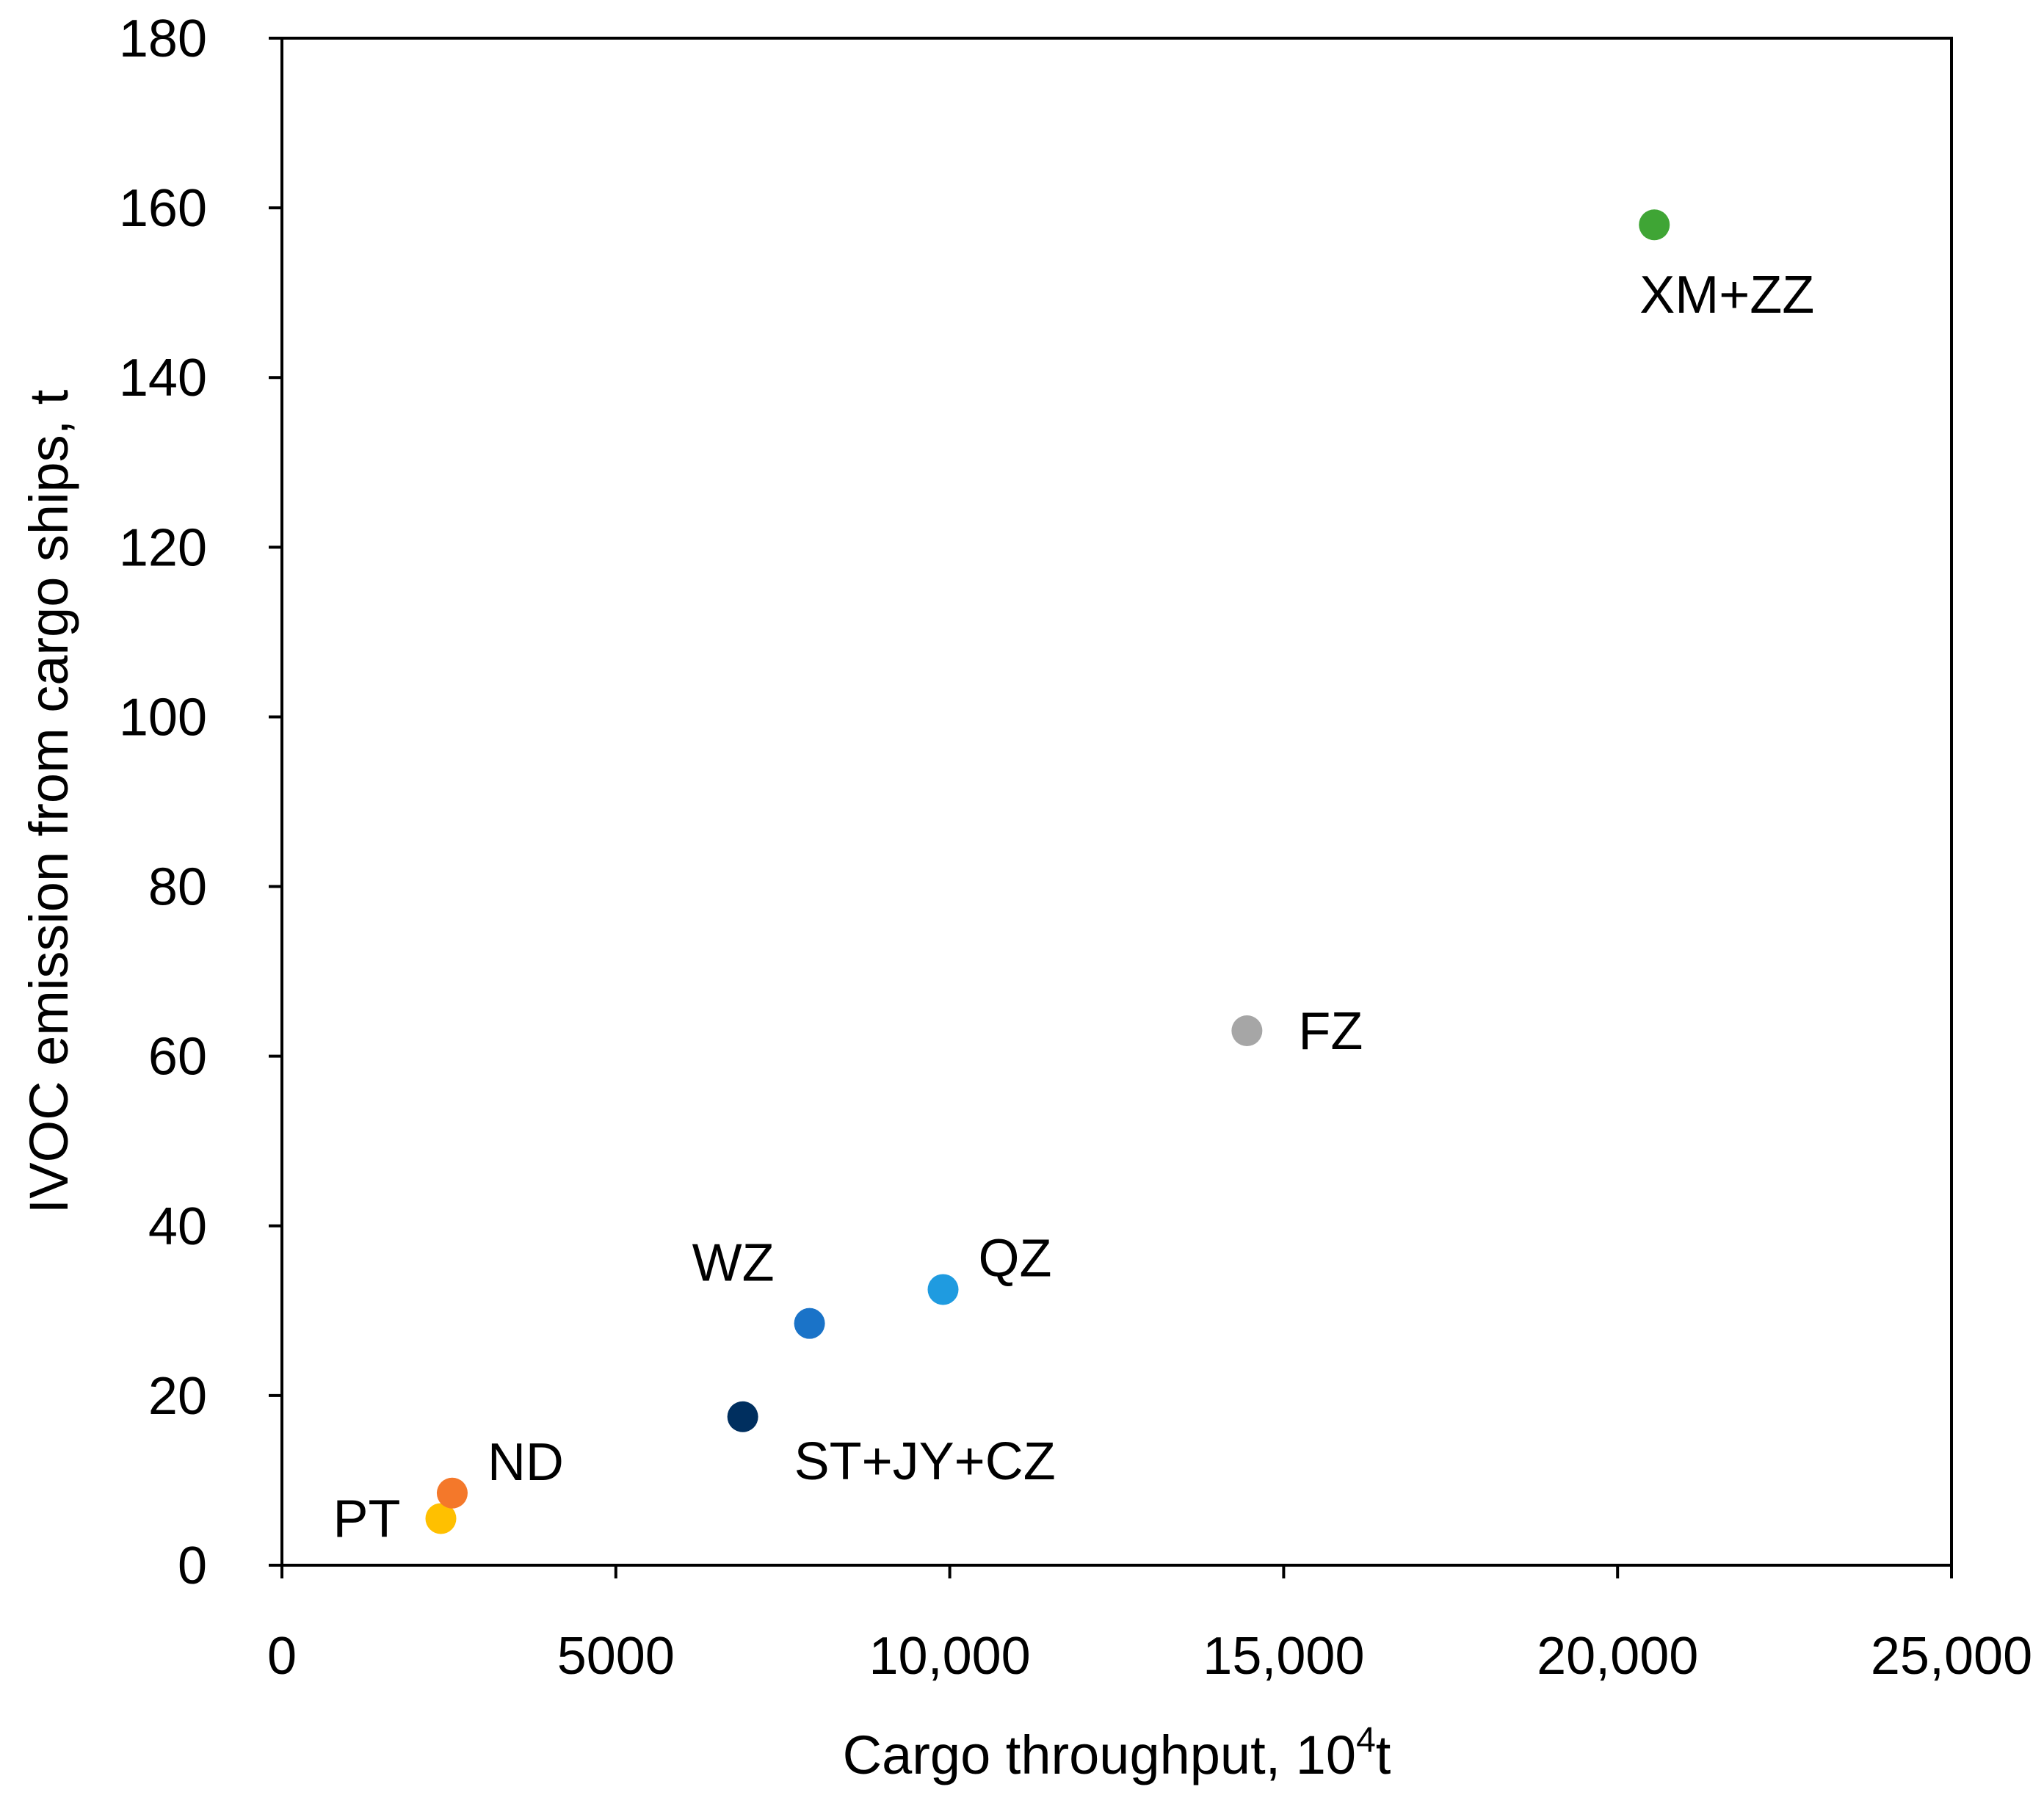 This screenshot has width=2044, height=1795. Describe the element at coordinates (1247, 1030) in the screenshot. I see `point-fz` at that location.